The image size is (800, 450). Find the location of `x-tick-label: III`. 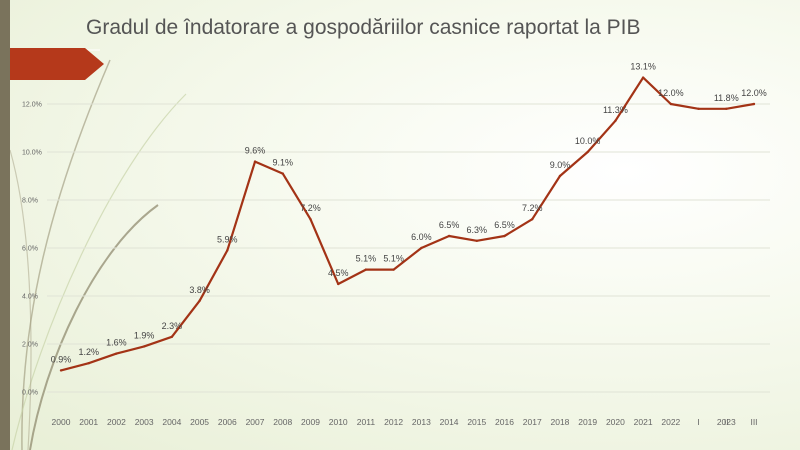

x-tick-label: III is located at coordinates (753, 422).